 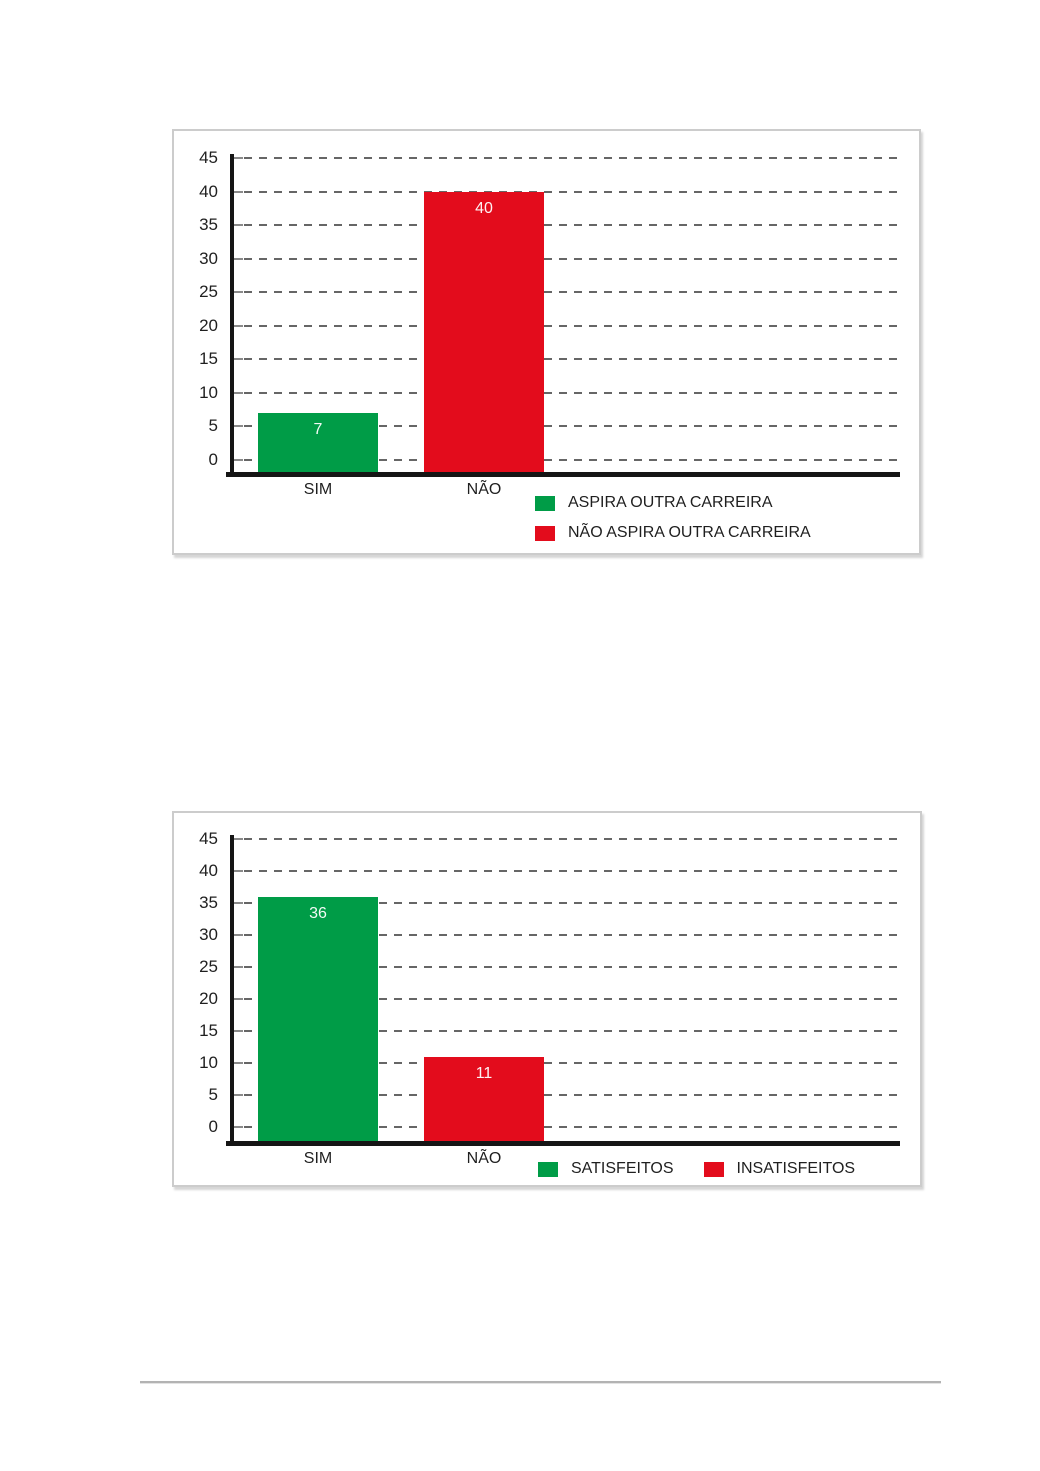 I want to click on legend-label: ASPIRA OUTRA CARREIRA, so click(x=670, y=502).